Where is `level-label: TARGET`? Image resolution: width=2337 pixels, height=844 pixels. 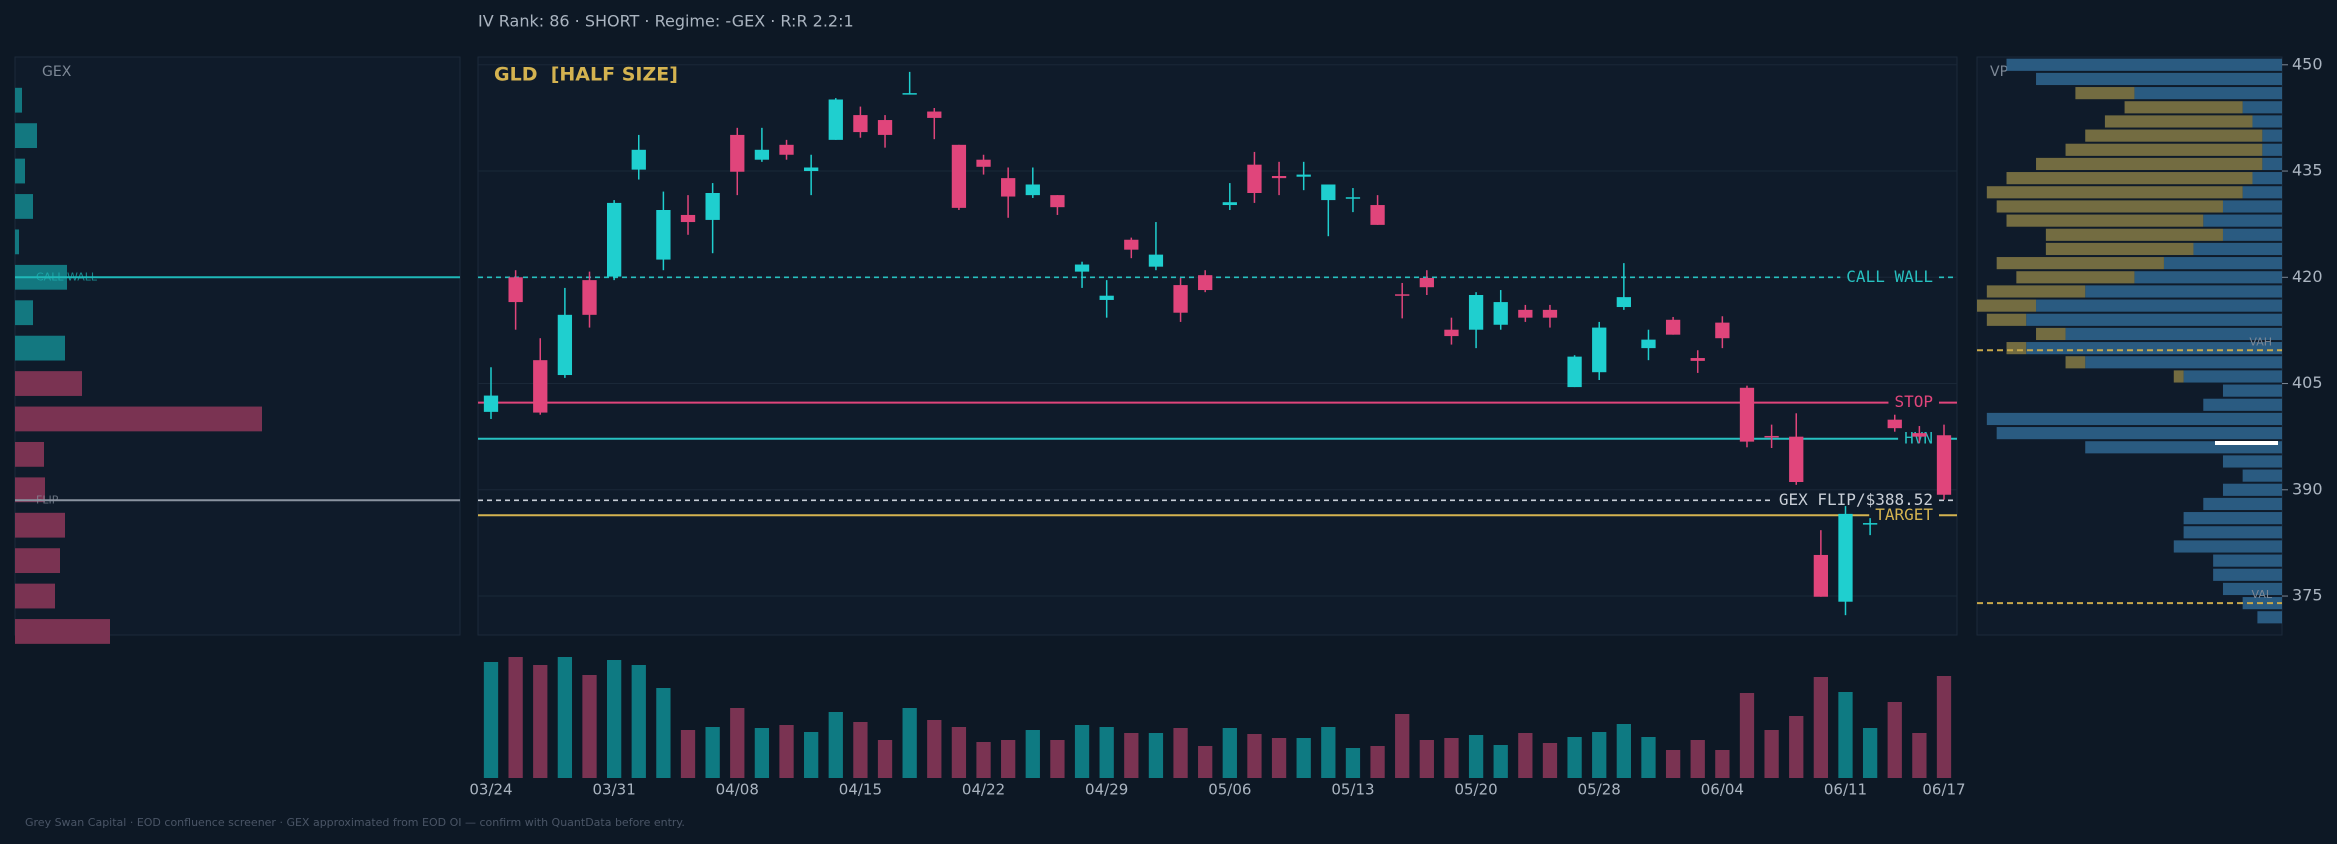 level-label: TARGET is located at coordinates (1904, 514).